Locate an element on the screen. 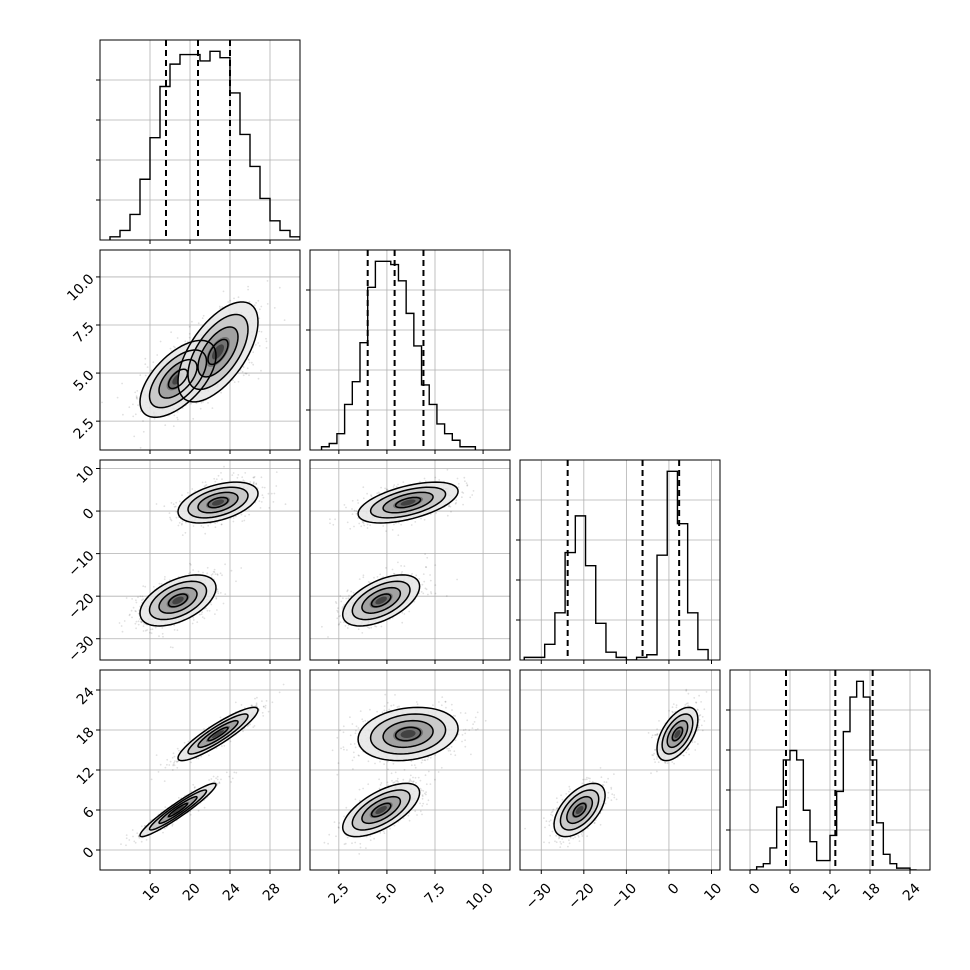 The width and height of the screenshot is (970, 970). y-tick-label: −30 is located at coordinates (81, 649).